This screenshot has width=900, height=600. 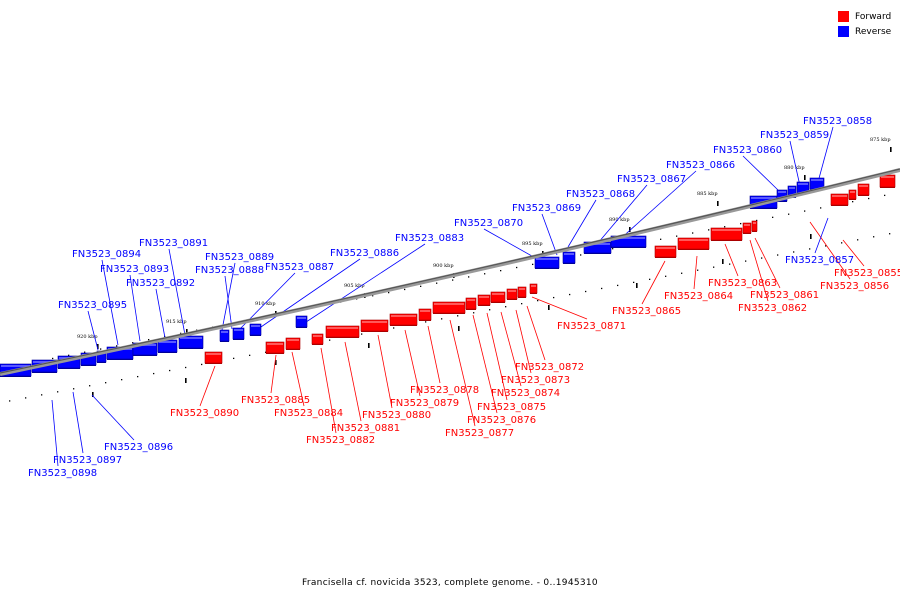 What do you see at coordinates (488, 223) in the screenshot?
I see `reverse-gene-label: FN3523_0870` at bounding box center [488, 223].